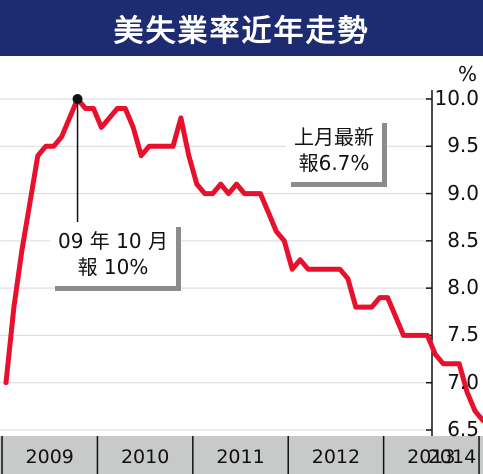  What do you see at coordinates (113, 241) in the screenshot?
I see `peak-callout-line1: 09 年 10 月` at bounding box center [113, 241].